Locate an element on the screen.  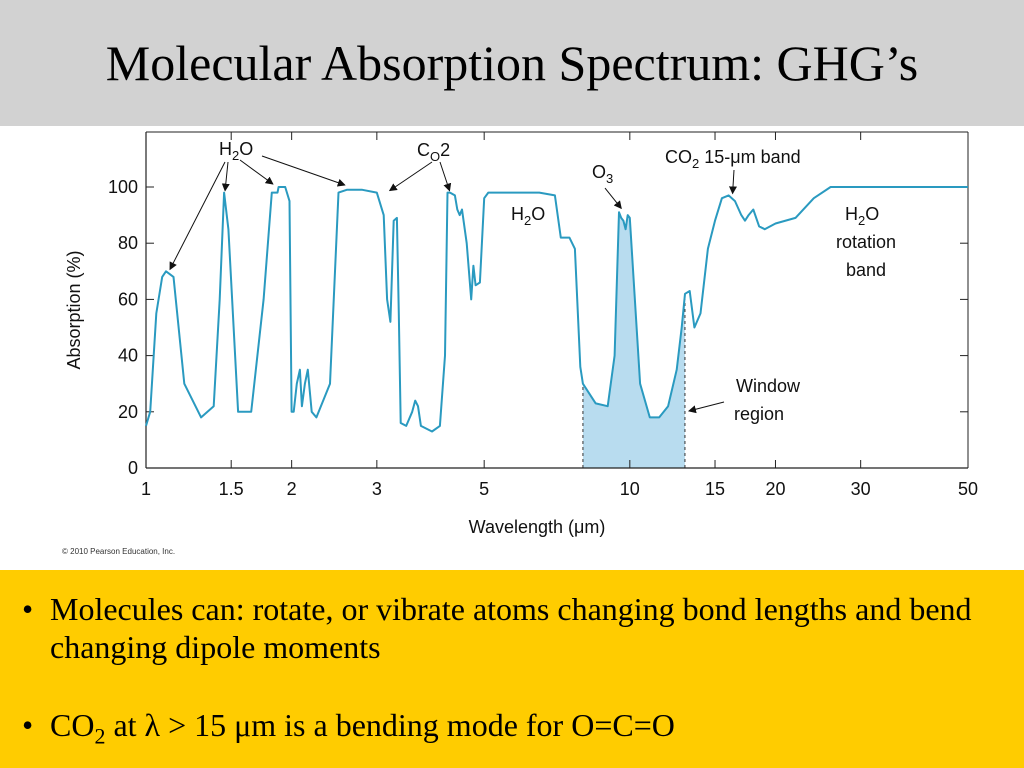
label-region: region is located at coordinates (759, 414).